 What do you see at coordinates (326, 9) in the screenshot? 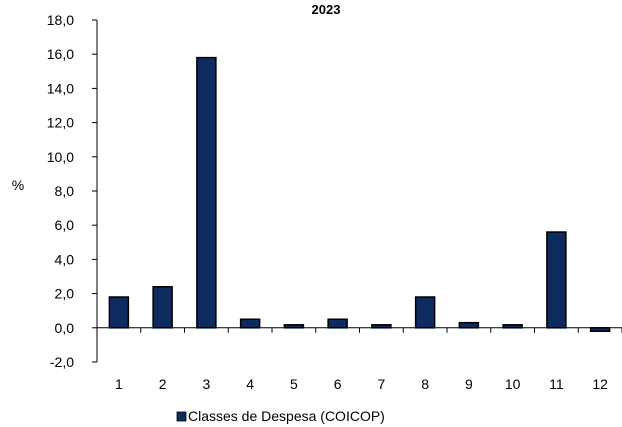
I see `chart-title: 2023` at bounding box center [326, 9].